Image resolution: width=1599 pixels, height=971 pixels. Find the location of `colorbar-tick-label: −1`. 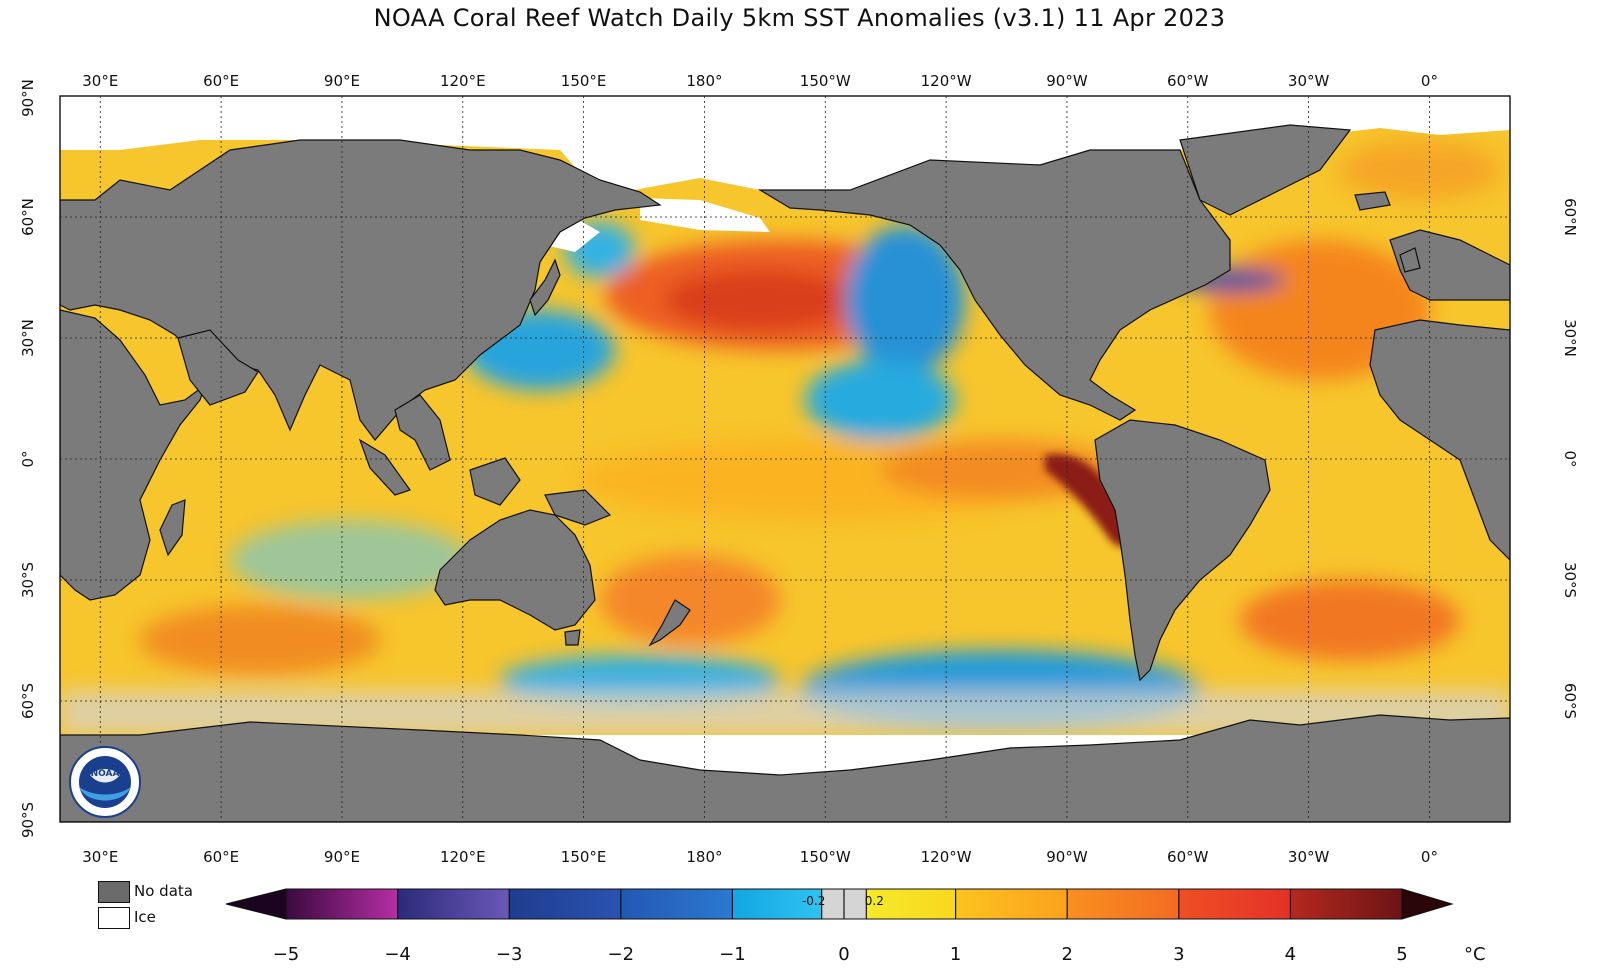

colorbar-tick-label: −1 is located at coordinates (732, 954).